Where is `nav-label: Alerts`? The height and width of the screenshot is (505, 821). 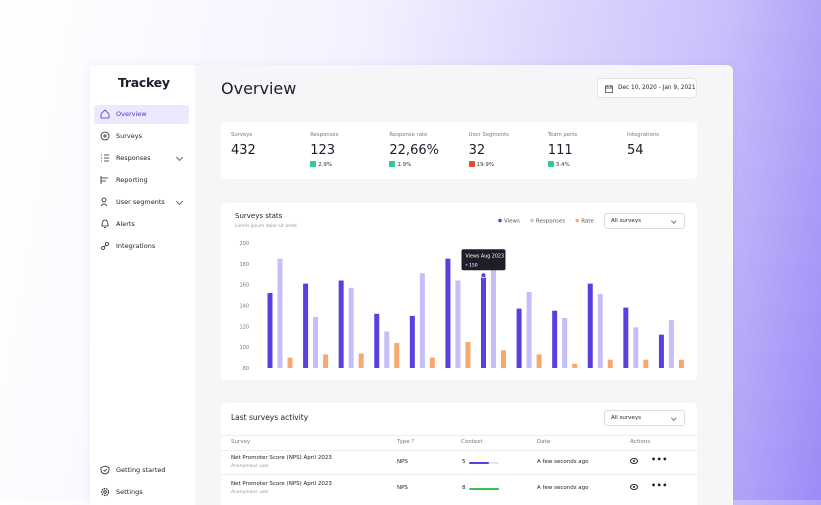 nav-label: Alerts is located at coordinates (125, 224).